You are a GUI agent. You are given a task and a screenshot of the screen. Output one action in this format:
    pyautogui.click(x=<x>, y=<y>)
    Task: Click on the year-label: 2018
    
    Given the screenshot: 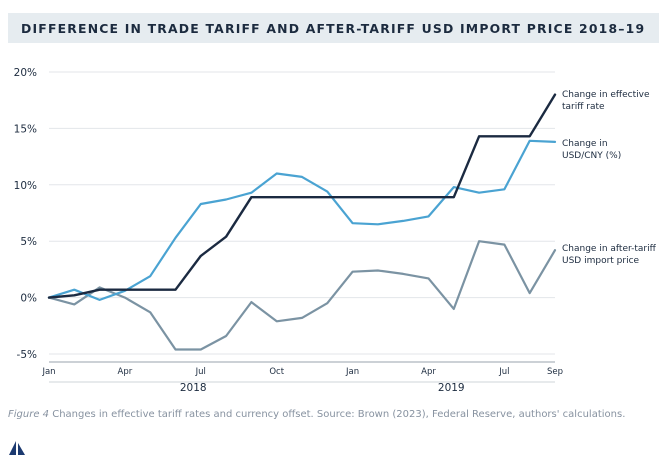 What is the action you would take?
    pyautogui.click(x=193, y=388)
    